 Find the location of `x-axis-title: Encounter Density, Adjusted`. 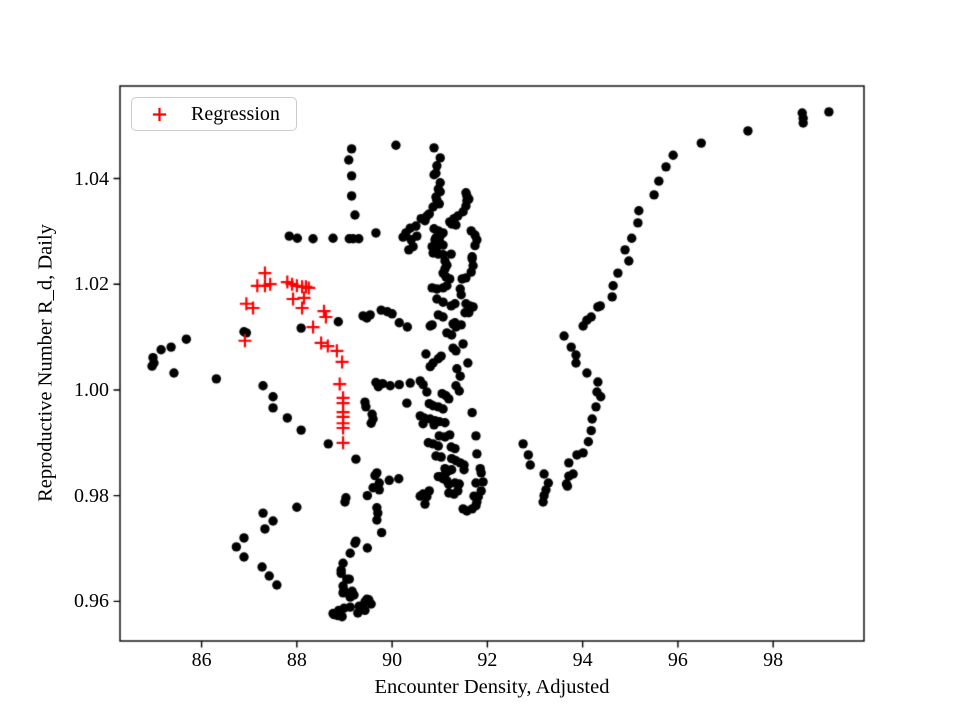

x-axis-title: Encounter Density, Adjusted is located at coordinates (492, 687).